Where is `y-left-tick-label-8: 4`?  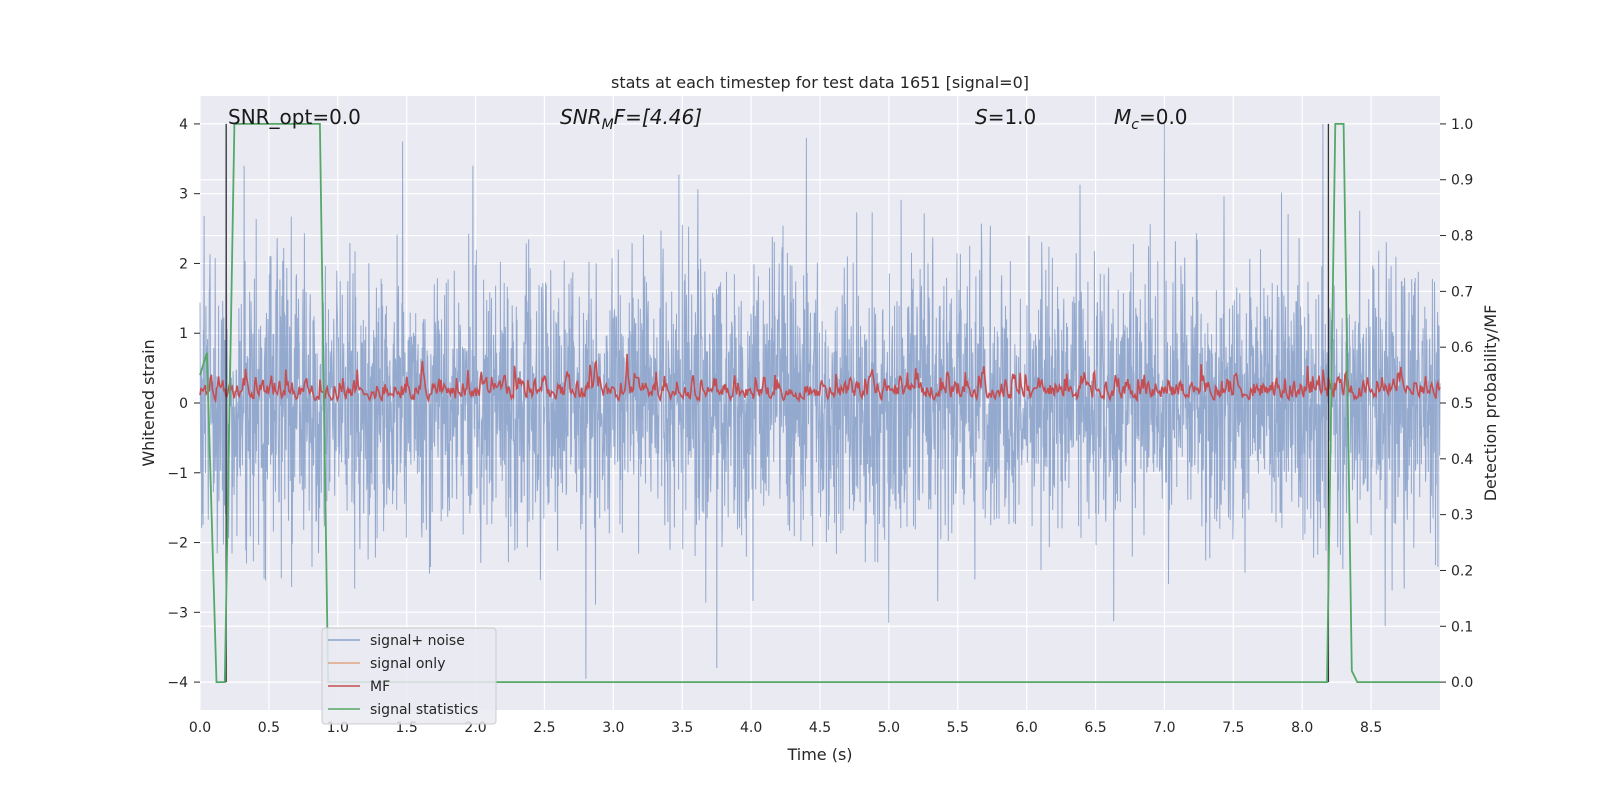 y-left-tick-label-8: 4 is located at coordinates (183, 125).